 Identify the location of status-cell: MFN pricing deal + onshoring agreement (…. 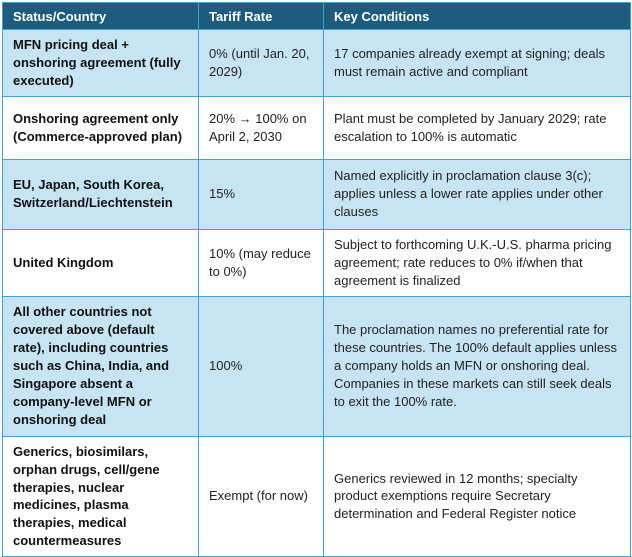
(100, 63).